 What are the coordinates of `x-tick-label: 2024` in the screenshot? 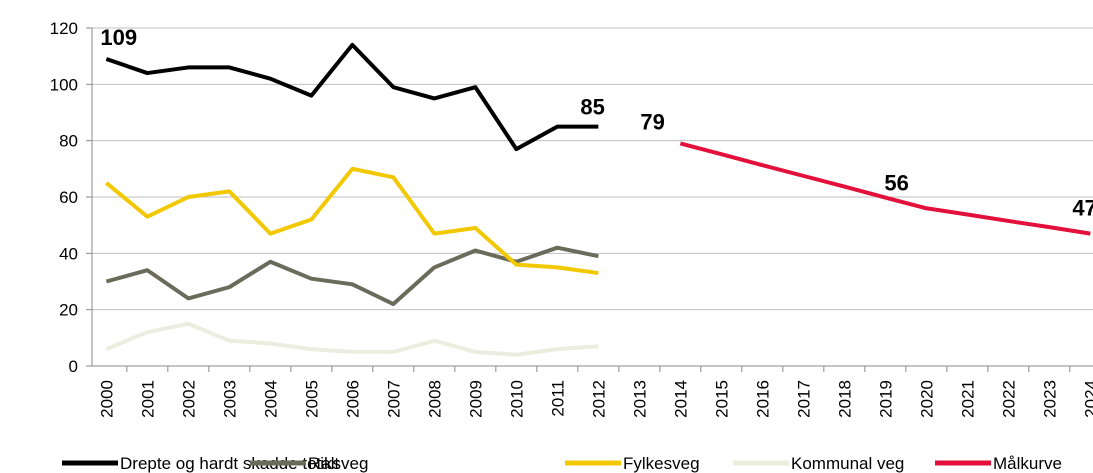 It's located at (1087, 399).